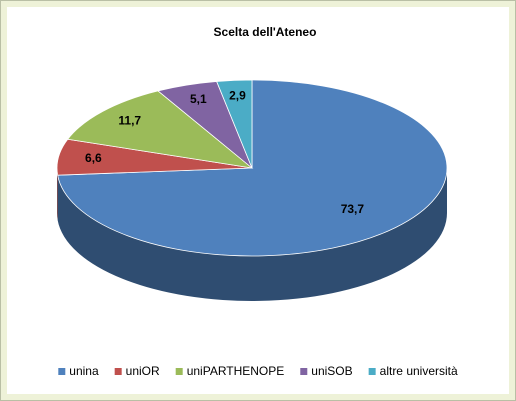 This screenshot has width=516, height=401. Describe the element at coordinates (353, 209) in the screenshot. I see `data-label: 73,7` at that location.